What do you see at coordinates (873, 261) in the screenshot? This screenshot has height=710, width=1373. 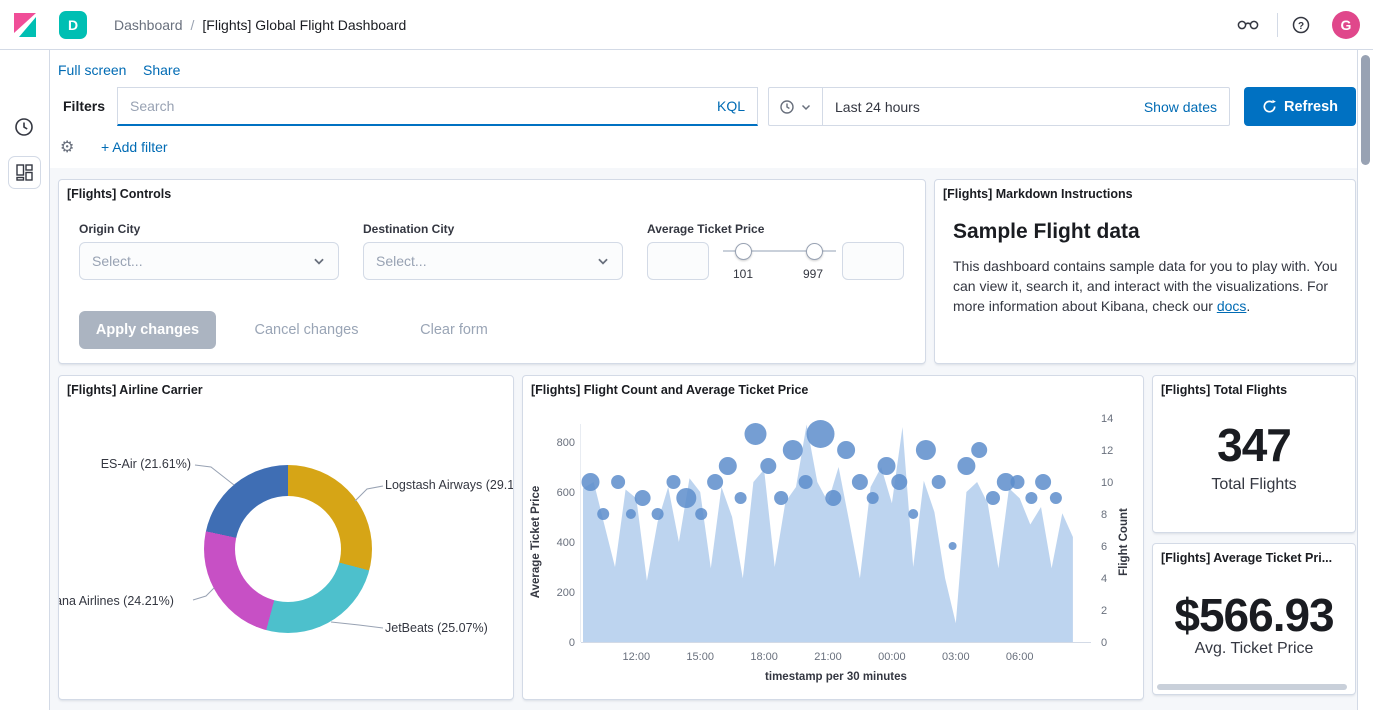 I see `price-max-input` at bounding box center [873, 261].